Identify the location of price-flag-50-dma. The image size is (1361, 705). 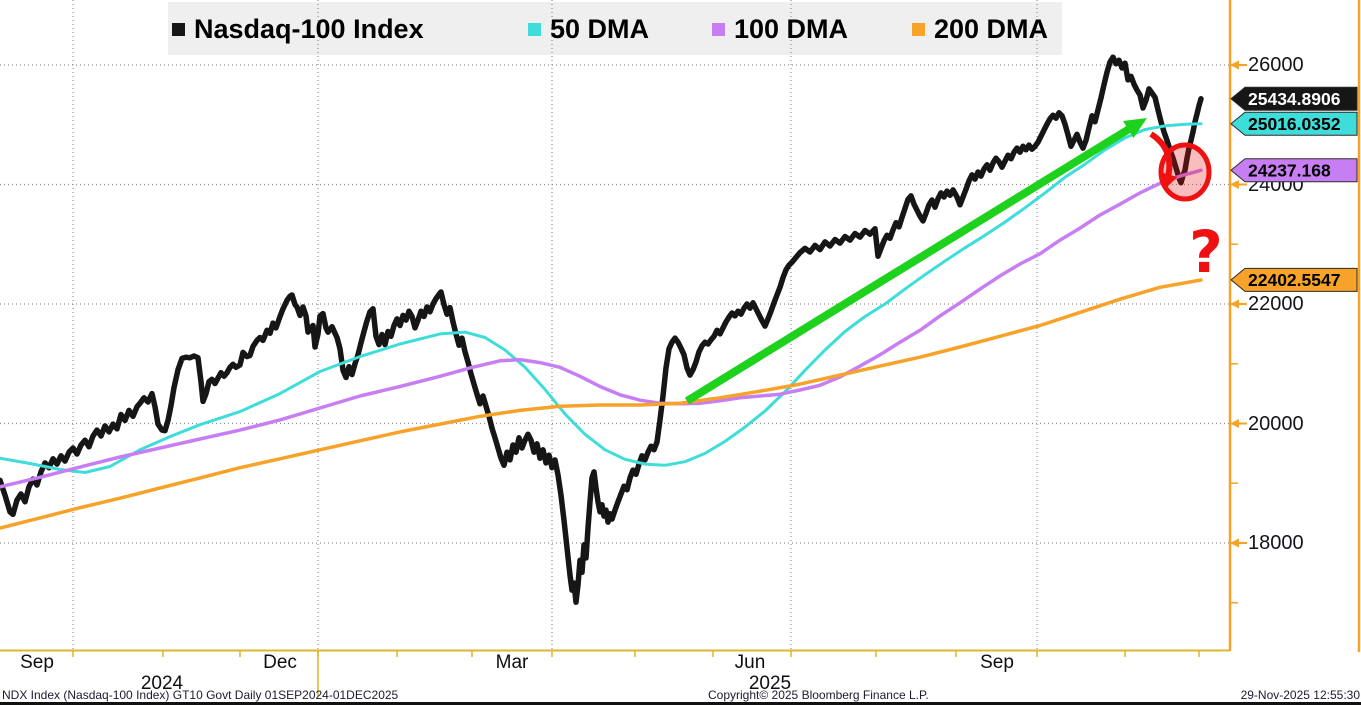
(1294, 123).